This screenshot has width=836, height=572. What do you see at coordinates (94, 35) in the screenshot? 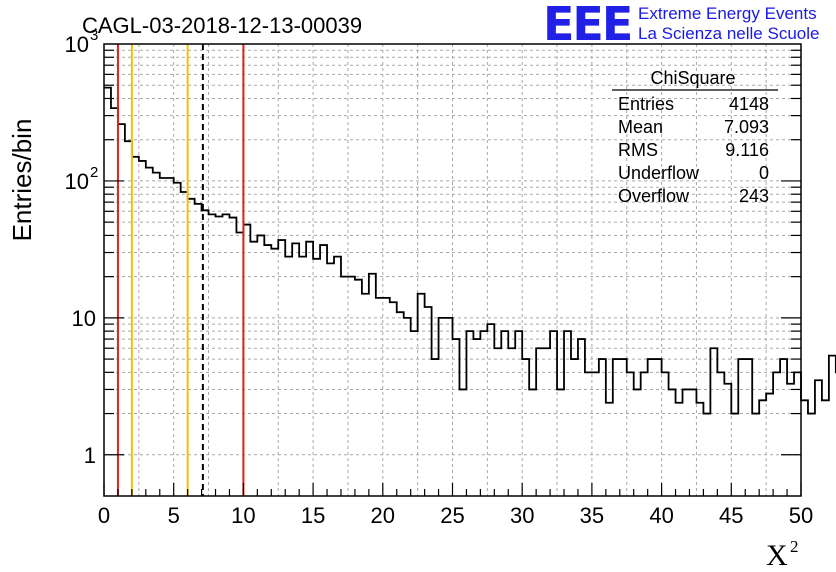
I see `y-tick-exponent: 3` at bounding box center [94, 35].